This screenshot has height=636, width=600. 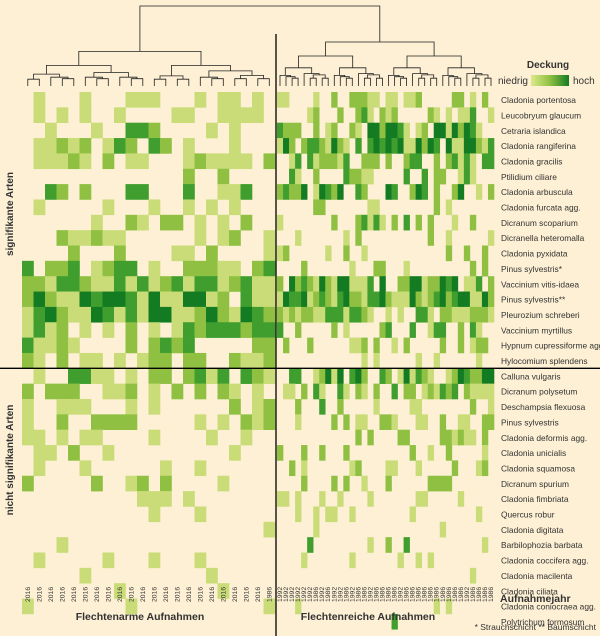 I want to click on species-label: Pinus sylvestris, so click(x=530, y=422).